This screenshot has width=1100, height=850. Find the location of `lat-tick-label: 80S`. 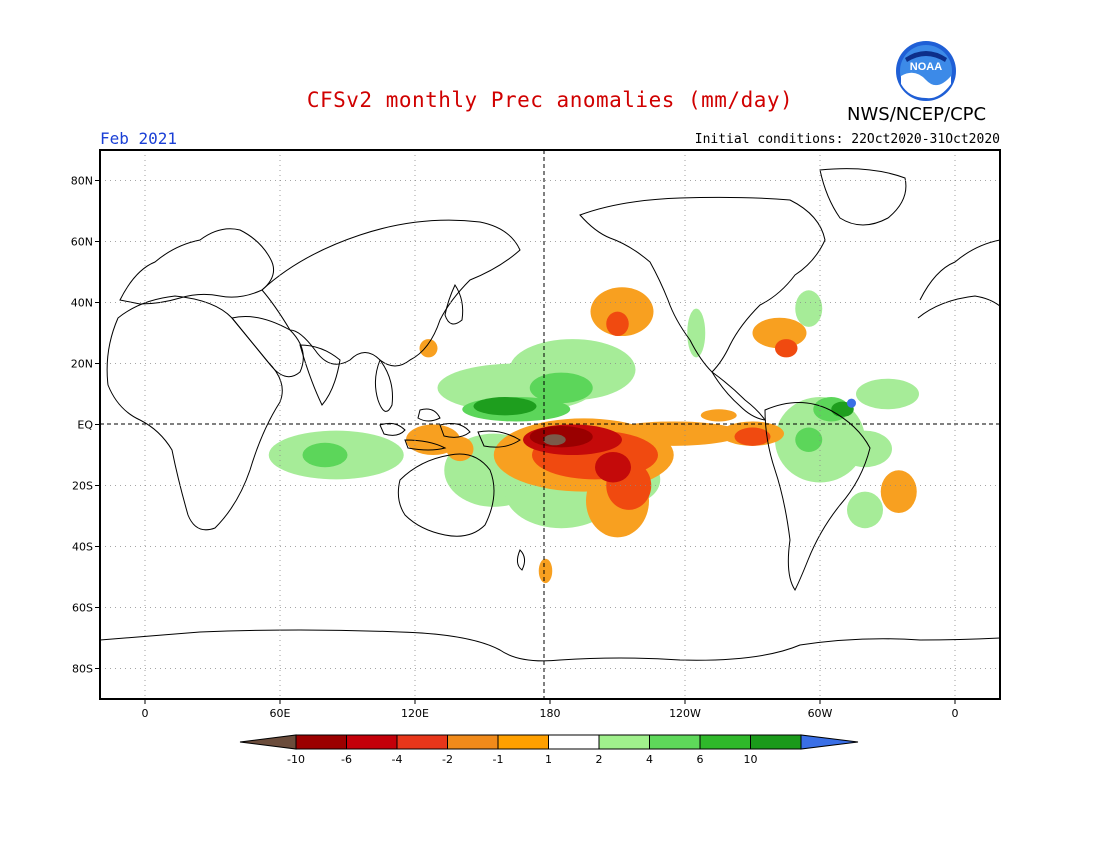

lat-tick-label: 80S is located at coordinates (82, 669).